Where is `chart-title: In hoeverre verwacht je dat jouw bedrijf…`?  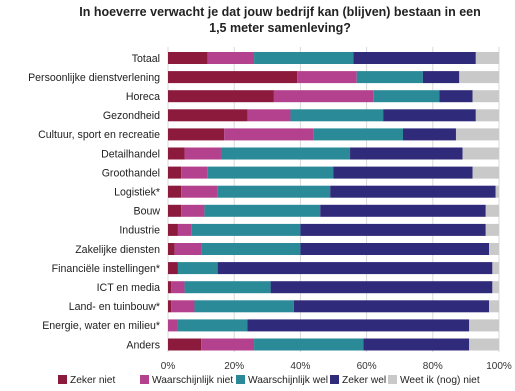
chart-title: In hoeverre verwacht je dat jouw bedrijf… is located at coordinates (280, 20).